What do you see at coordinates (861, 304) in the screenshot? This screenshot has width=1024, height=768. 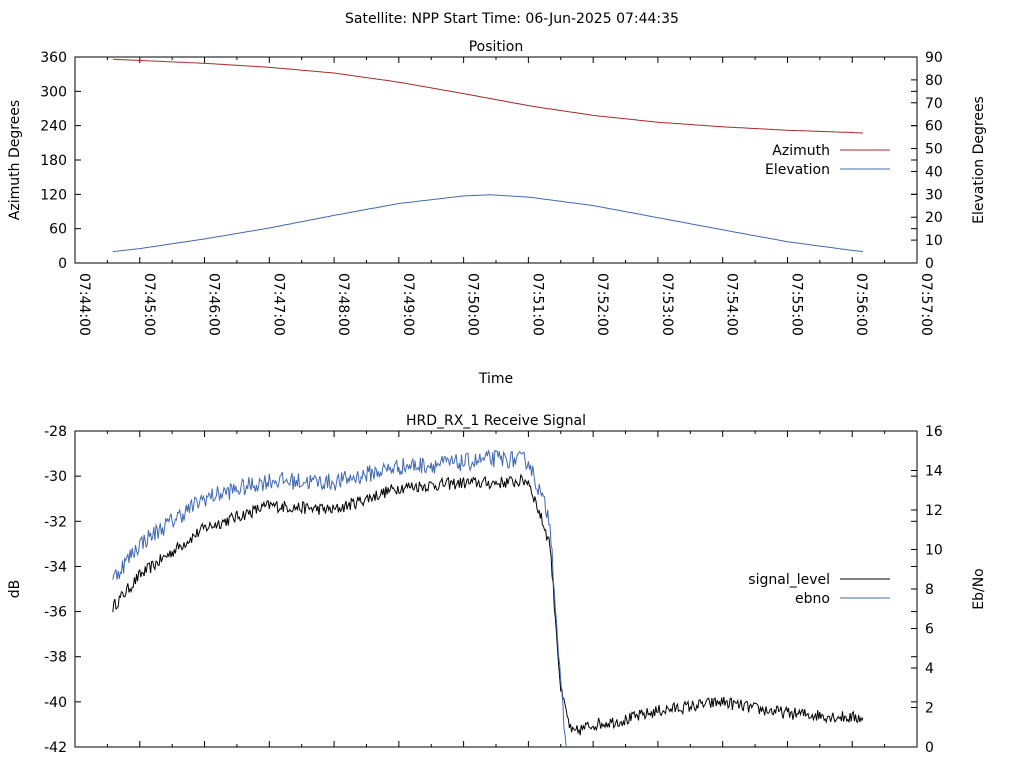 I see `x-tick-label: 07:56:00` at bounding box center [861, 304].